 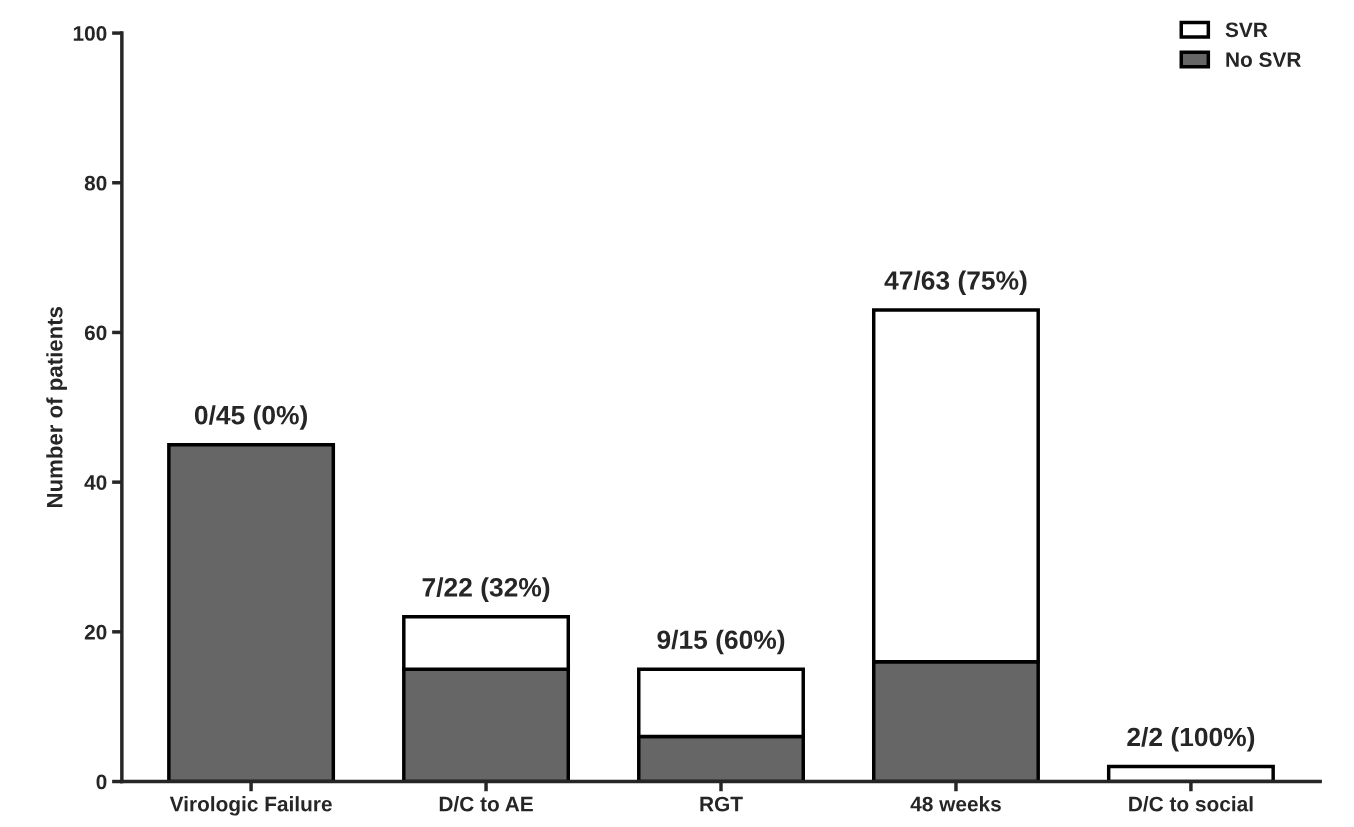 I want to click on x-tick-label: Virologic Failure, so click(x=250, y=806).